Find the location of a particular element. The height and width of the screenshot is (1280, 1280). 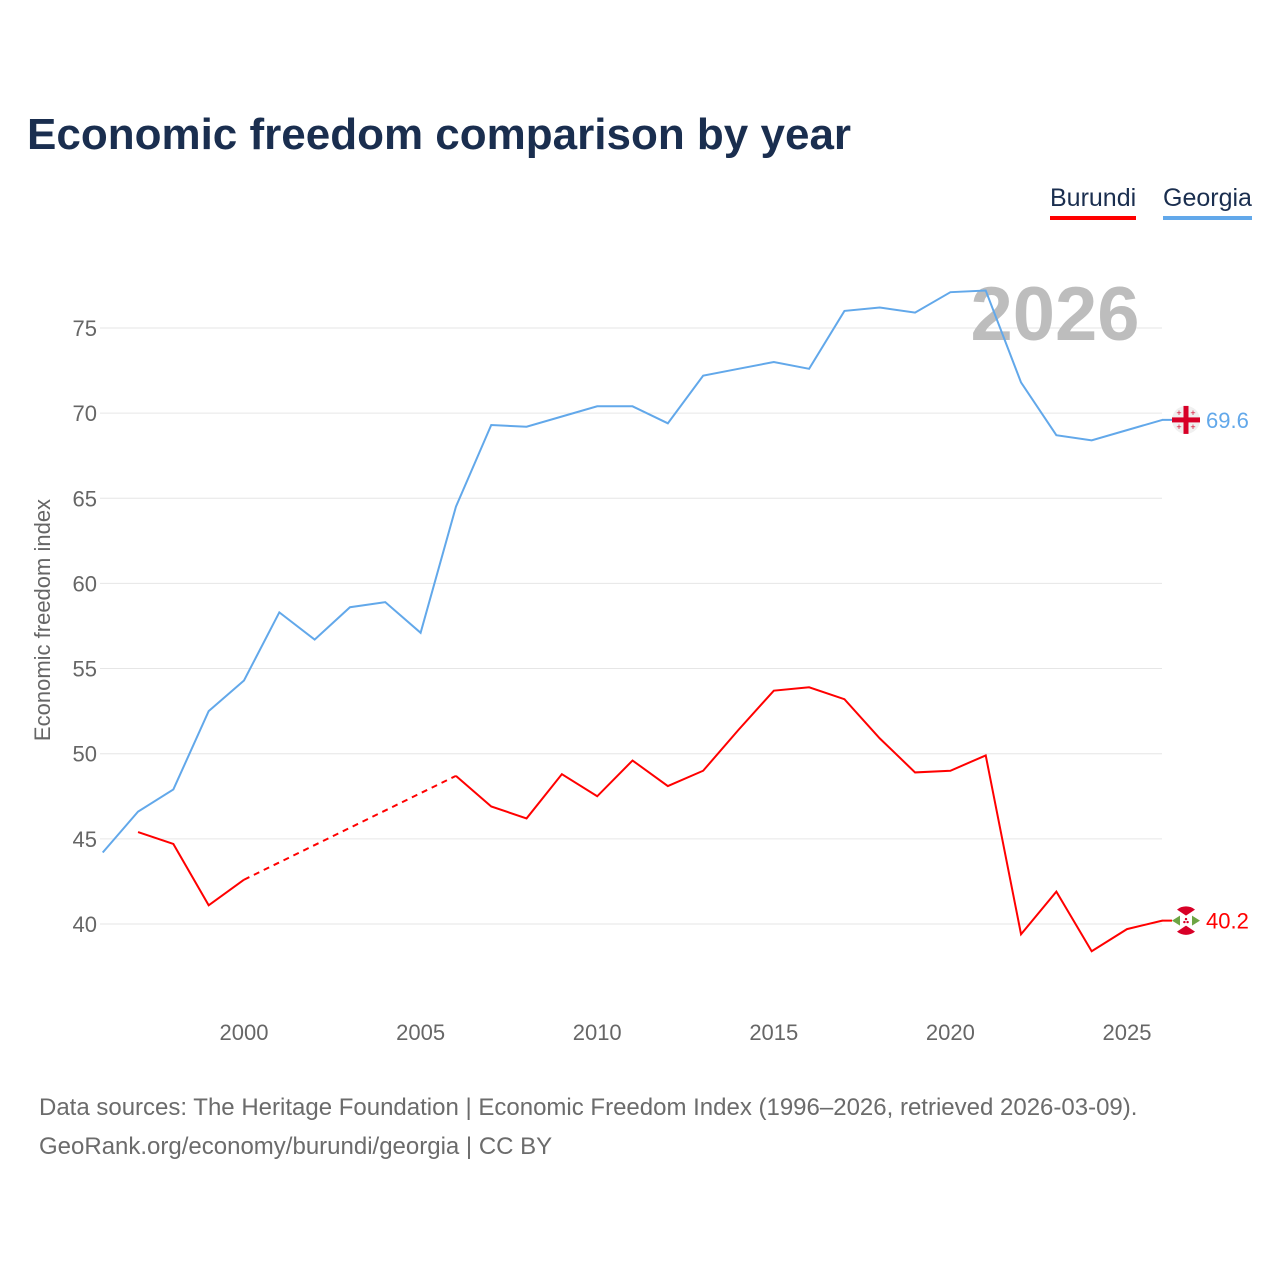

y-tick-label: 40 is located at coordinates (85, 924).